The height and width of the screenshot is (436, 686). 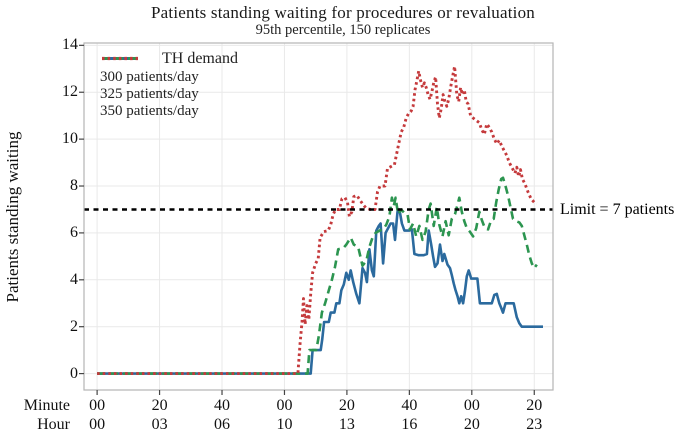 I want to click on hour-tick-label: 06, so click(x=222, y=424).